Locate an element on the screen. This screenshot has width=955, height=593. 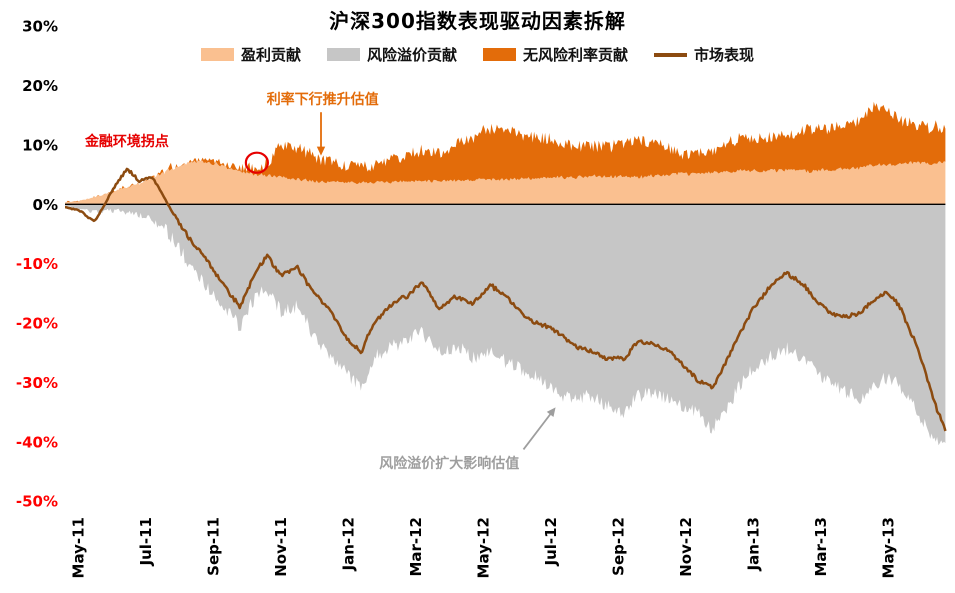
annotation-financial-turning-point-label: 金融环境拐点 is located at coordinates (126, 142).